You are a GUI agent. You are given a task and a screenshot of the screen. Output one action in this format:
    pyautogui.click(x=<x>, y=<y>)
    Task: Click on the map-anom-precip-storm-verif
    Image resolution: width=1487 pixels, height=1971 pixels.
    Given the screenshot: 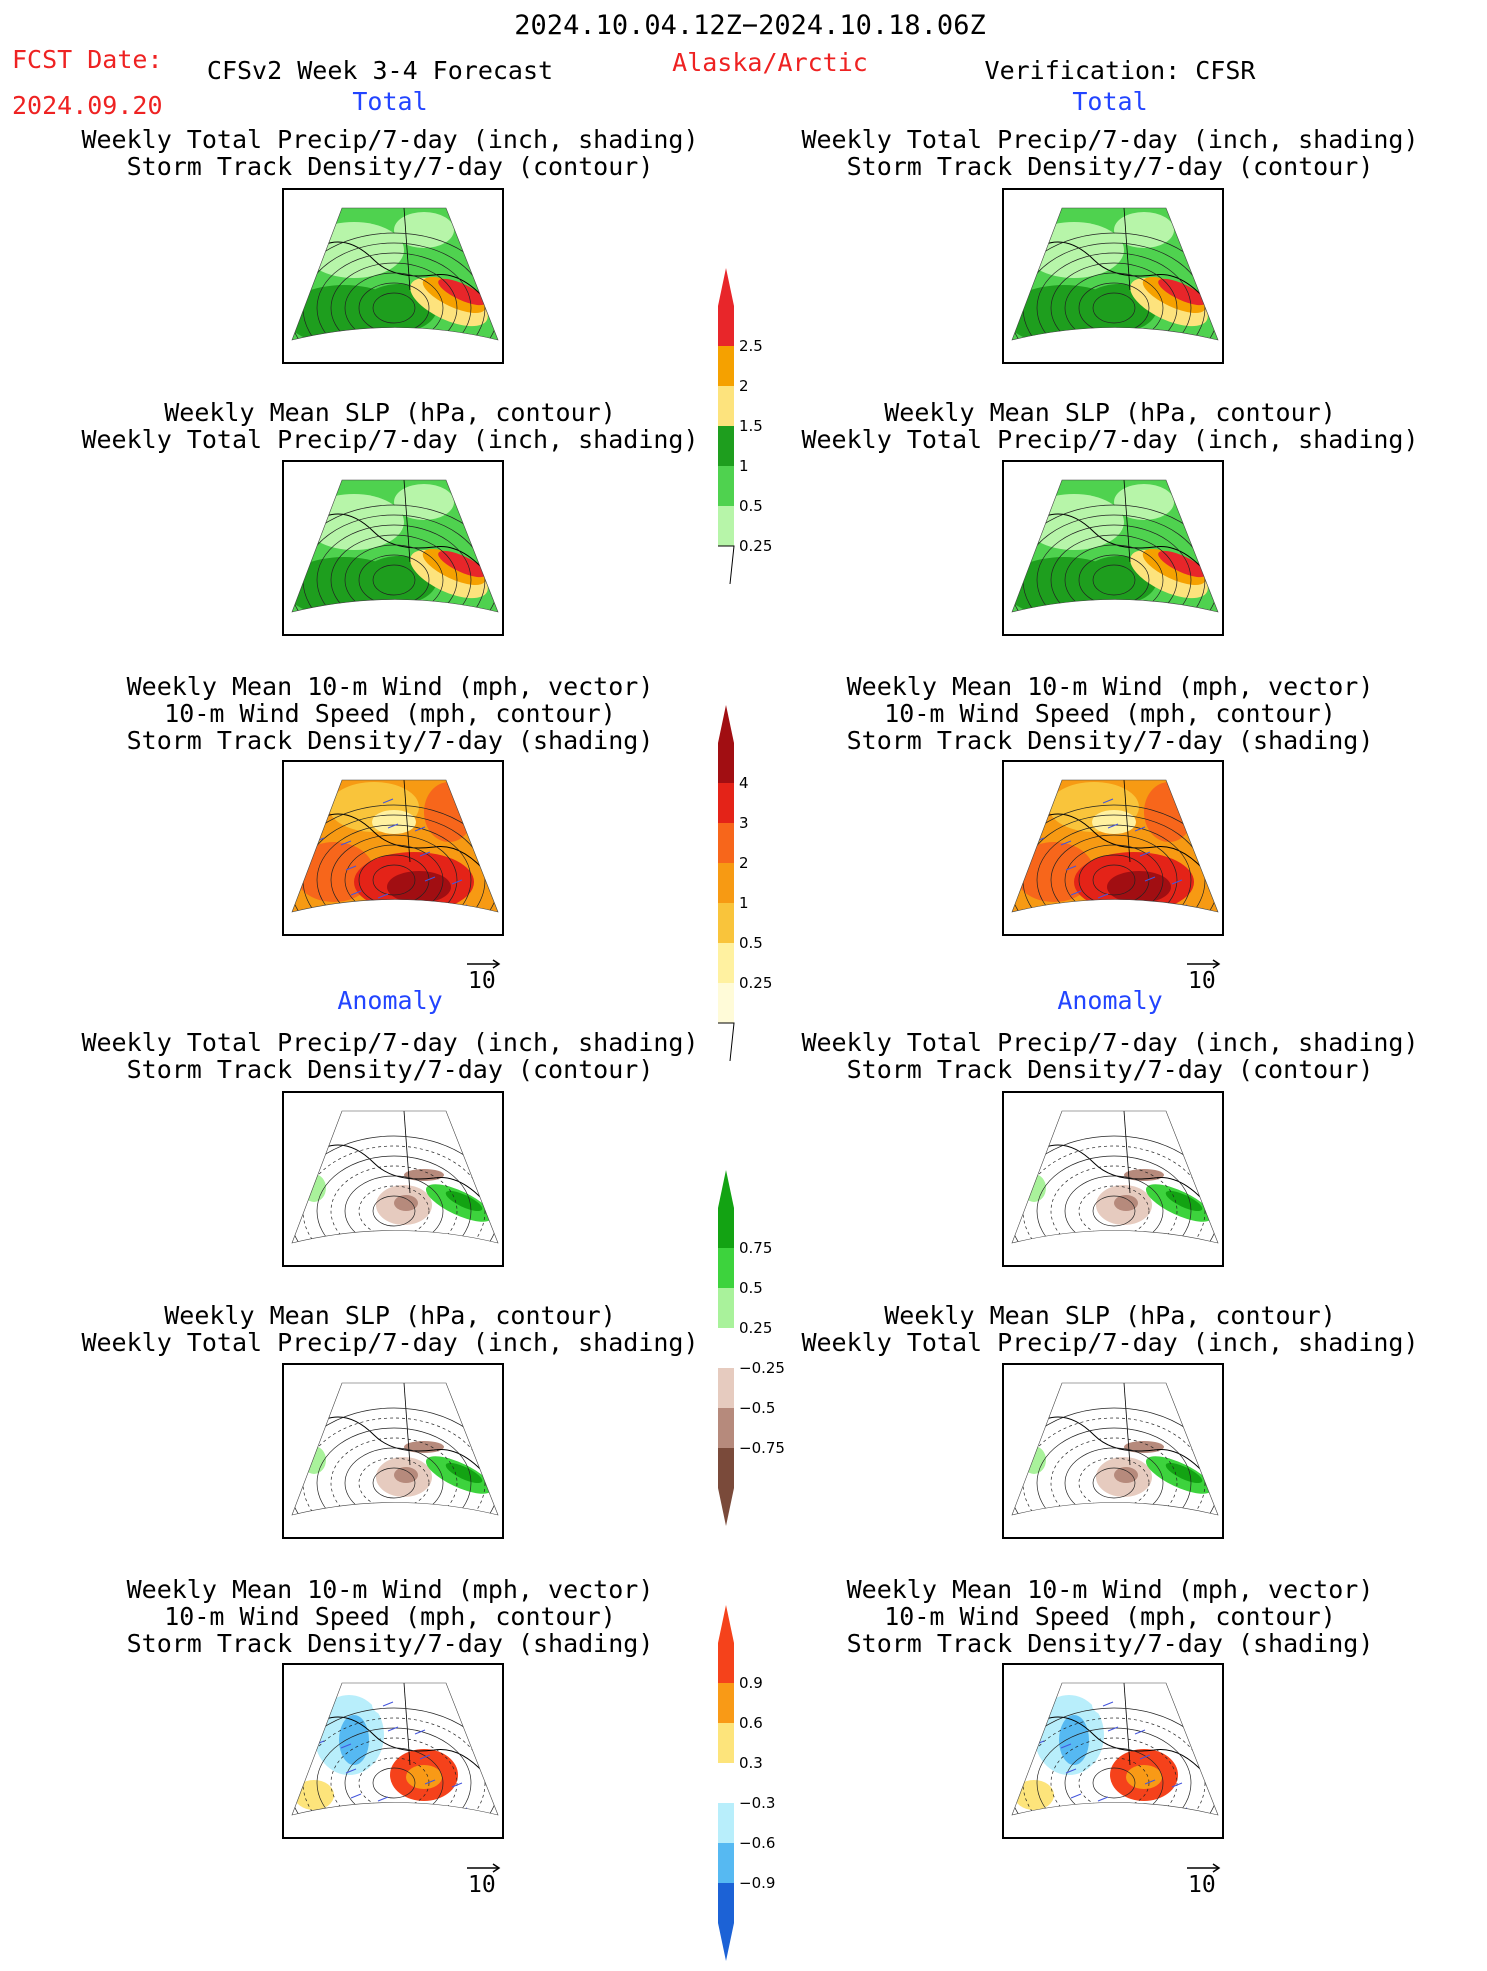 What is the action you would take?
    pyautogui.click(x=1113, y=1179)
    